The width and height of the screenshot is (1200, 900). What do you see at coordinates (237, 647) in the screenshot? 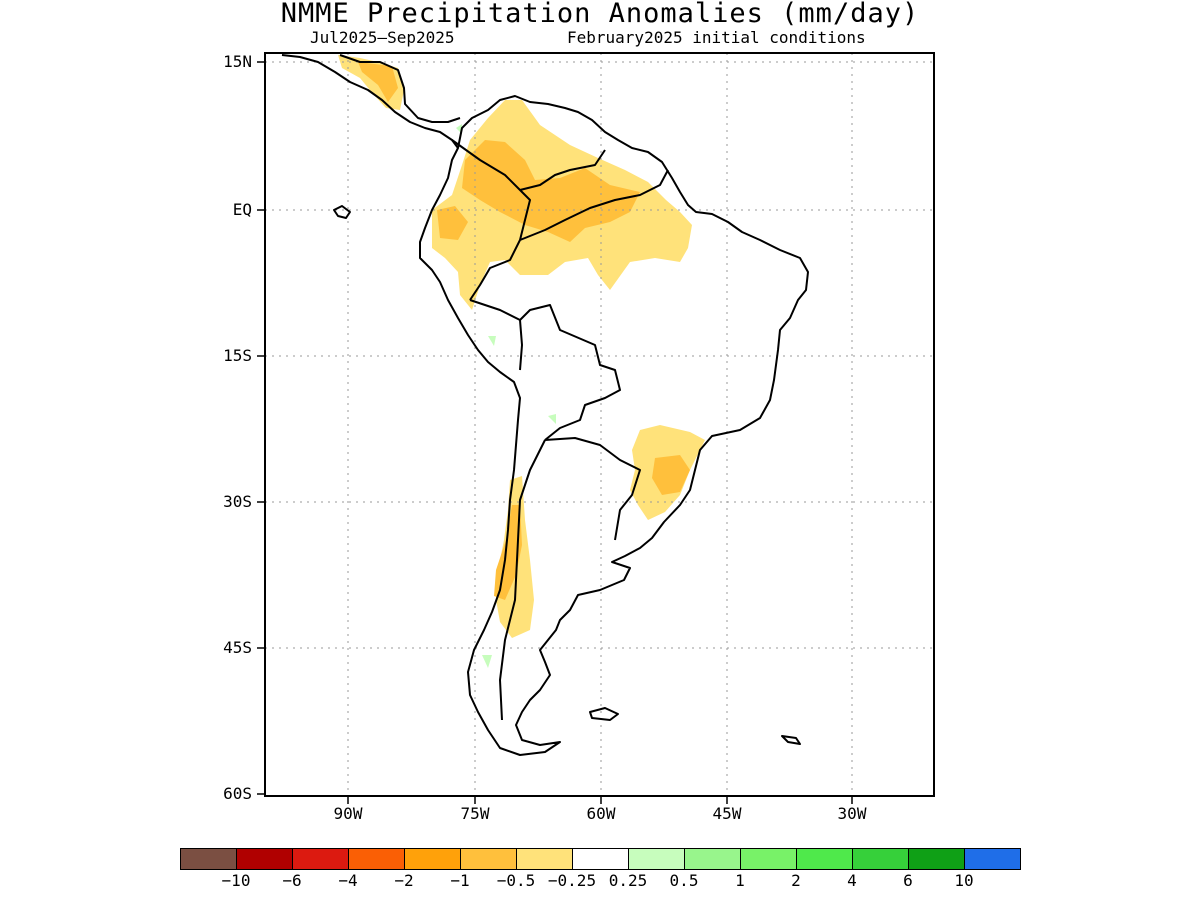
I see `lat-label-45s: 45S` at bounding box center [237, 647].